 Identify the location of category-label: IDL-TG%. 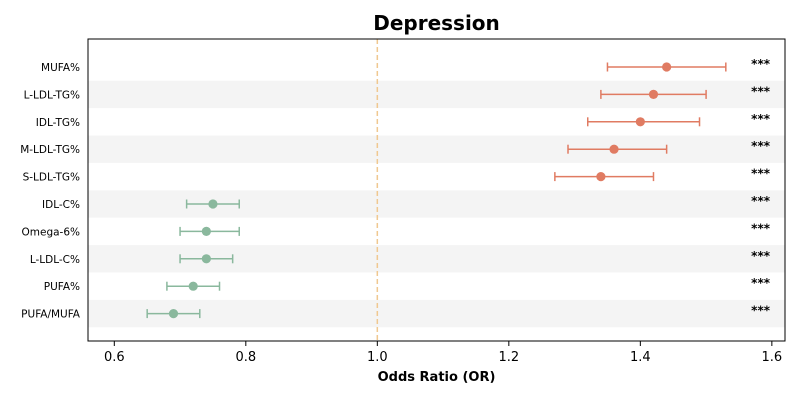
(58, 123).